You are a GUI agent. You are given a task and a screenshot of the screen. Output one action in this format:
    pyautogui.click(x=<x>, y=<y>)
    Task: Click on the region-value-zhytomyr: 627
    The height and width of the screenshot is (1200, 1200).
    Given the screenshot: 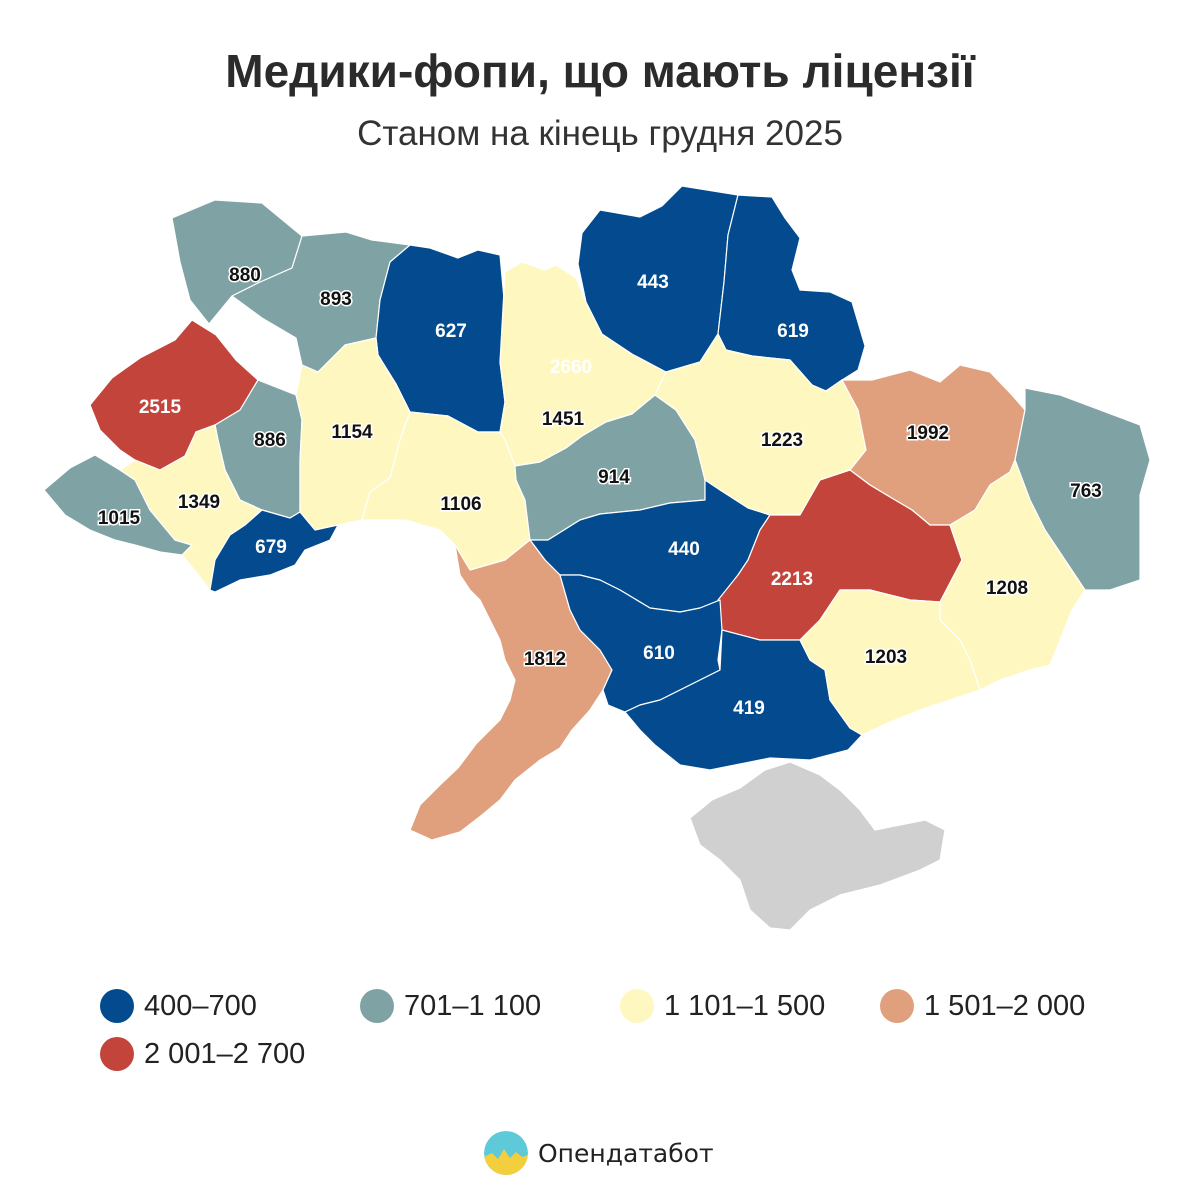 What is the action you would take?
    pyautogui.click(x=451, y=331)
    